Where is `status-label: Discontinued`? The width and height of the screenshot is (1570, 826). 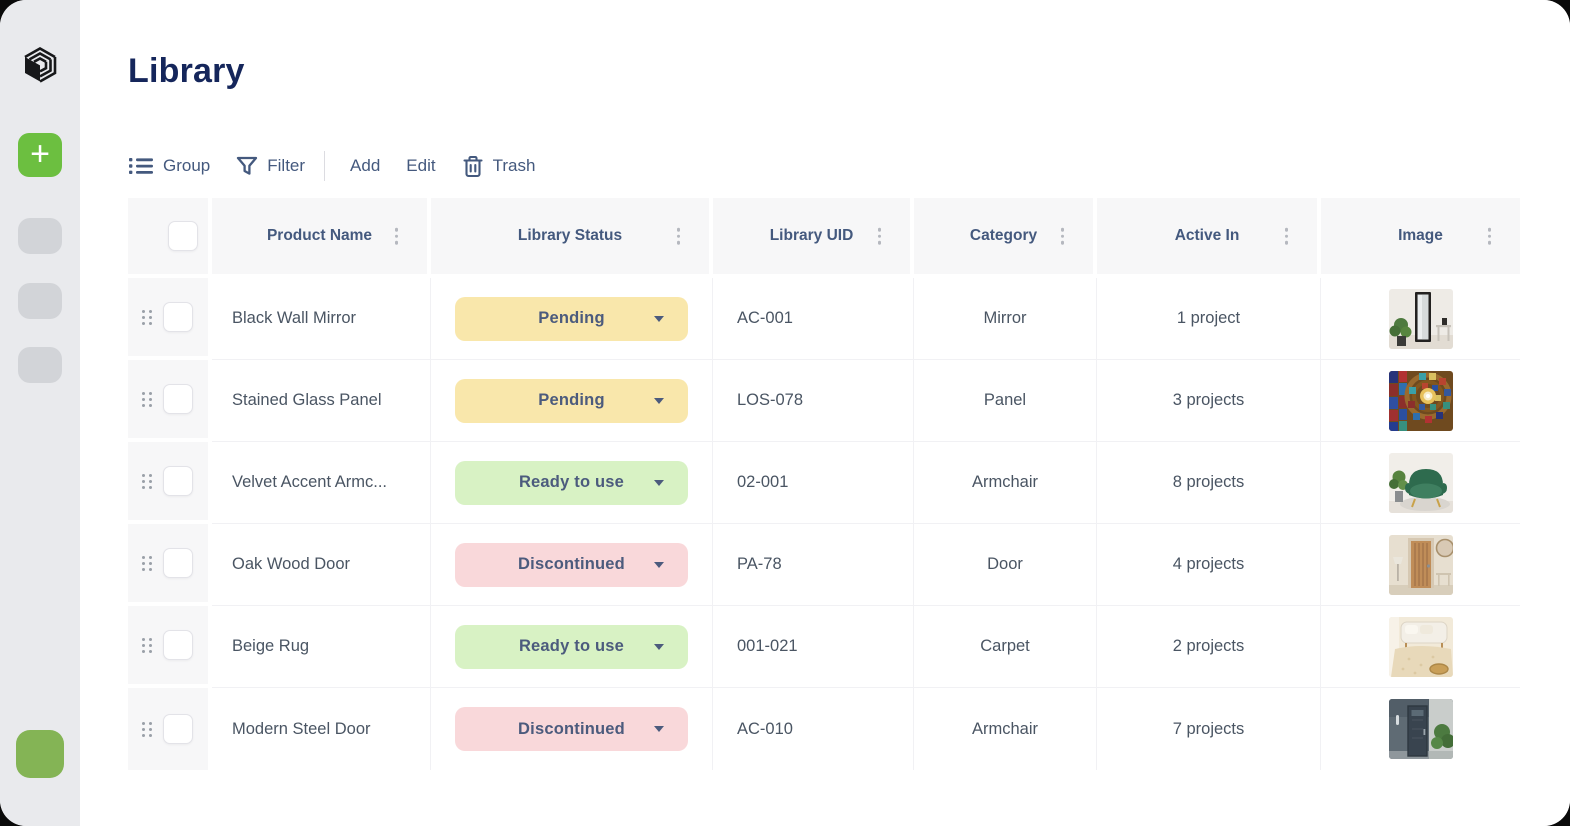
status-label: Discontinued is located at coordinates (571, 728).